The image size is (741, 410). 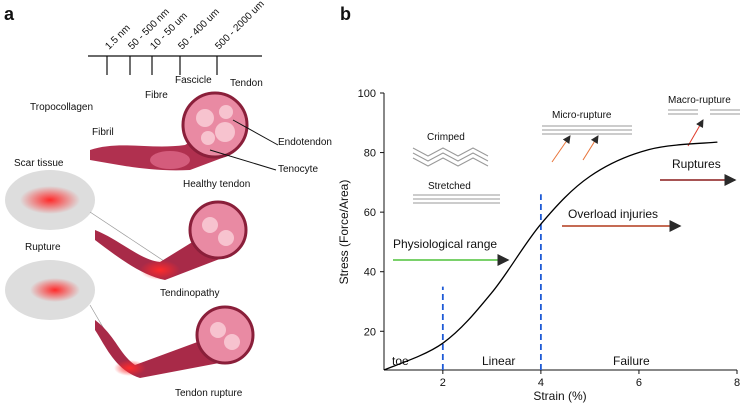 What do you see at coordinates (39, 163) in the screenshot?
I see `state-label: Scar tissue` at bounding box center [39, 163].